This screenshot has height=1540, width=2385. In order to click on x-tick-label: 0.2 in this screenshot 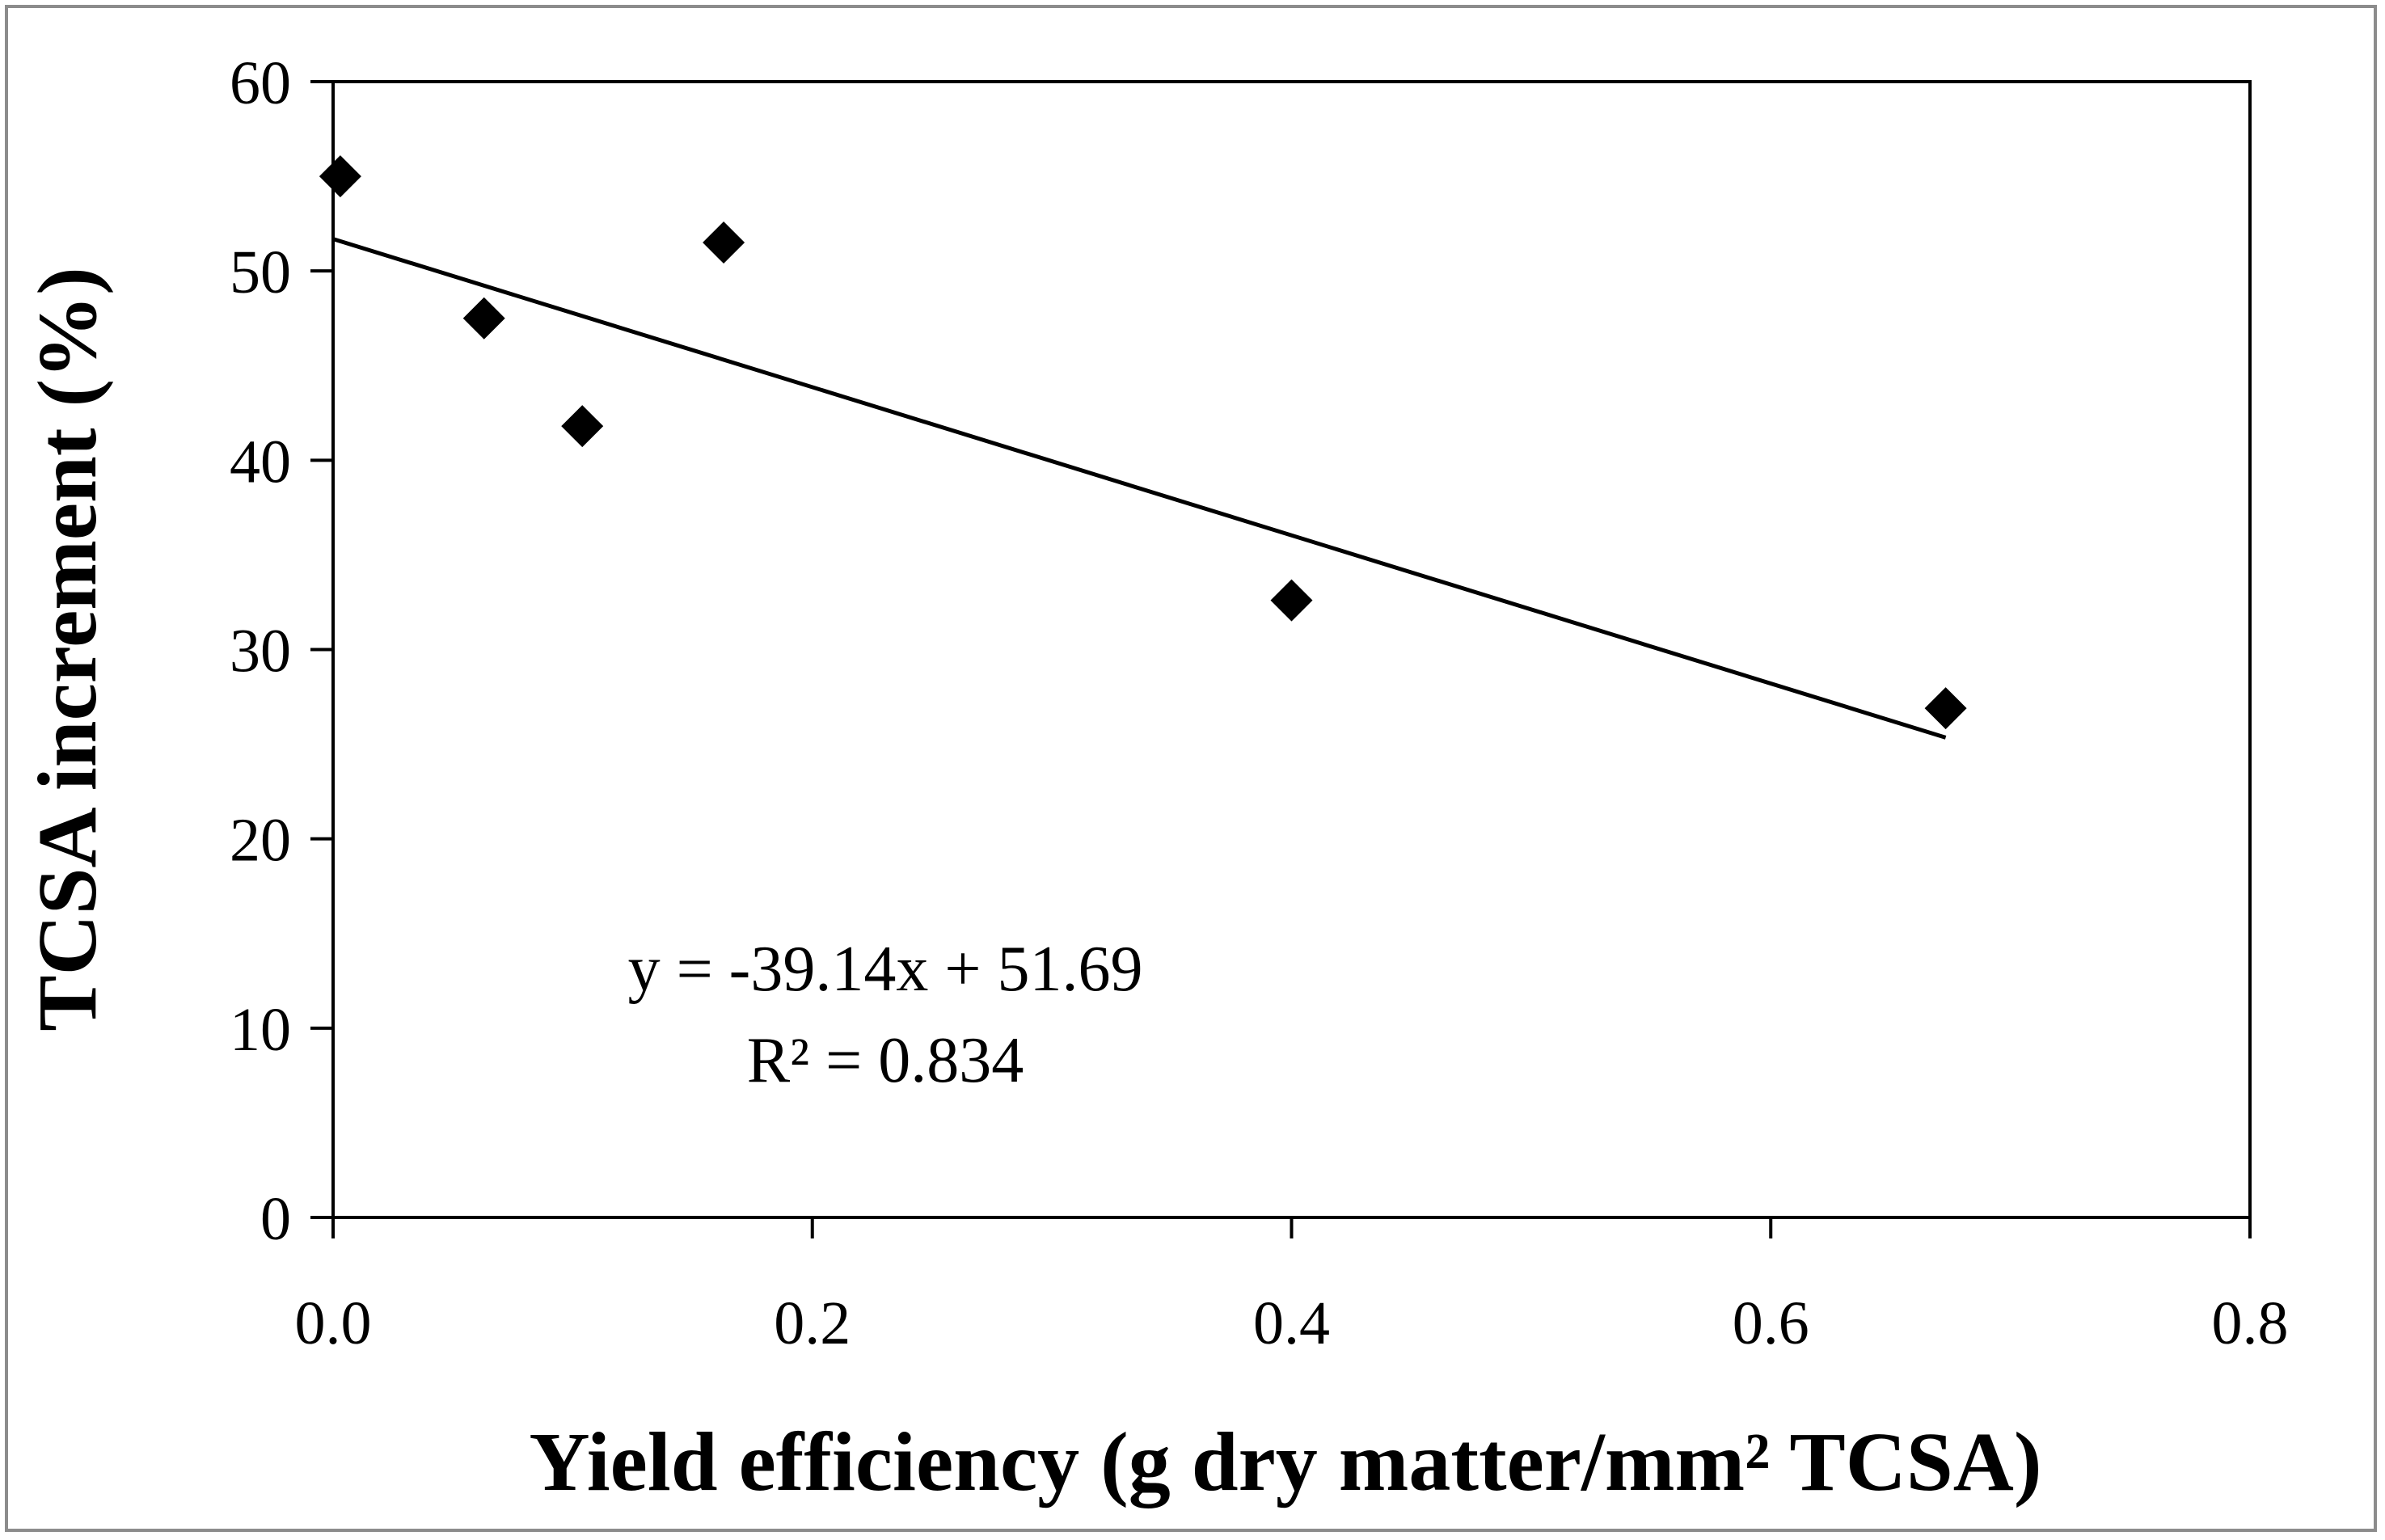, I will do `click(813, 1323)`.